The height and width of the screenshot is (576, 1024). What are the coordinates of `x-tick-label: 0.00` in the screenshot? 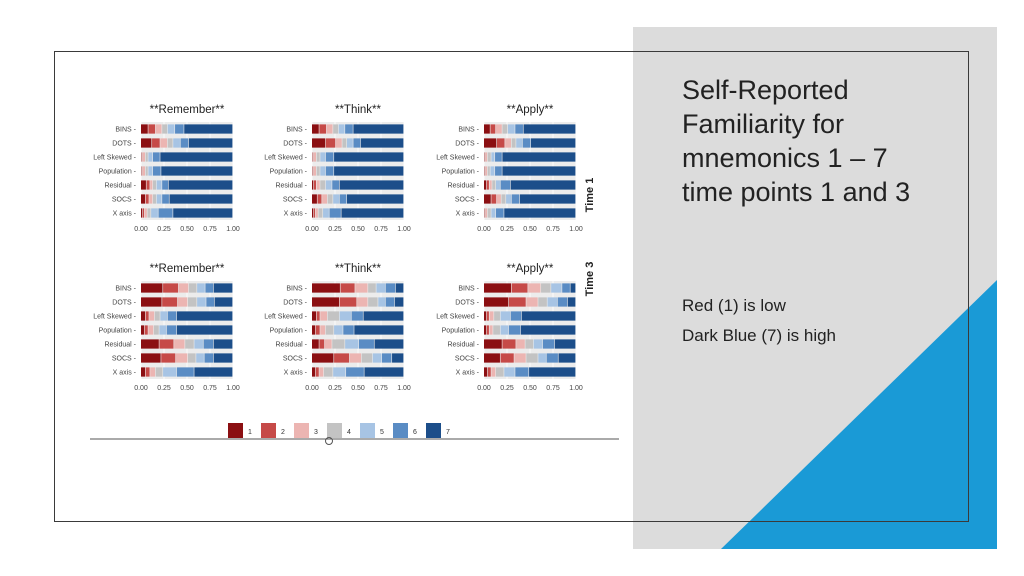 It's located at (141, 229).